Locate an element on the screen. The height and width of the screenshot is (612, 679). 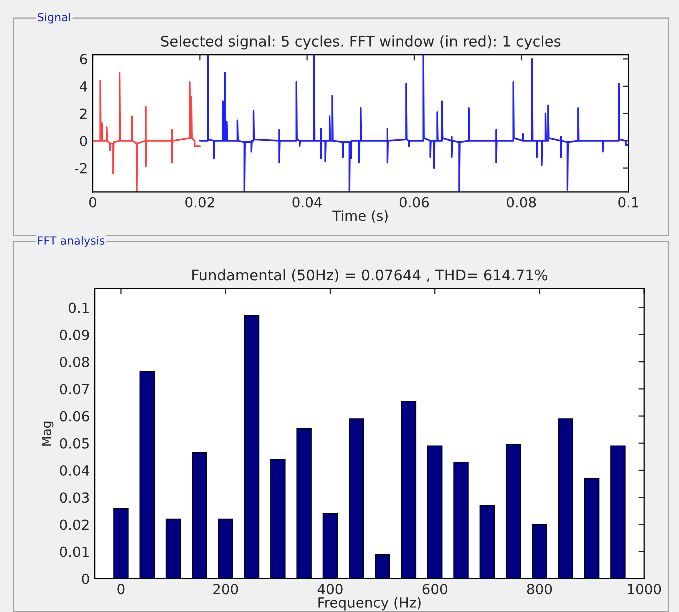
x-tick-label: 200 is located at coordinates (226, 589).